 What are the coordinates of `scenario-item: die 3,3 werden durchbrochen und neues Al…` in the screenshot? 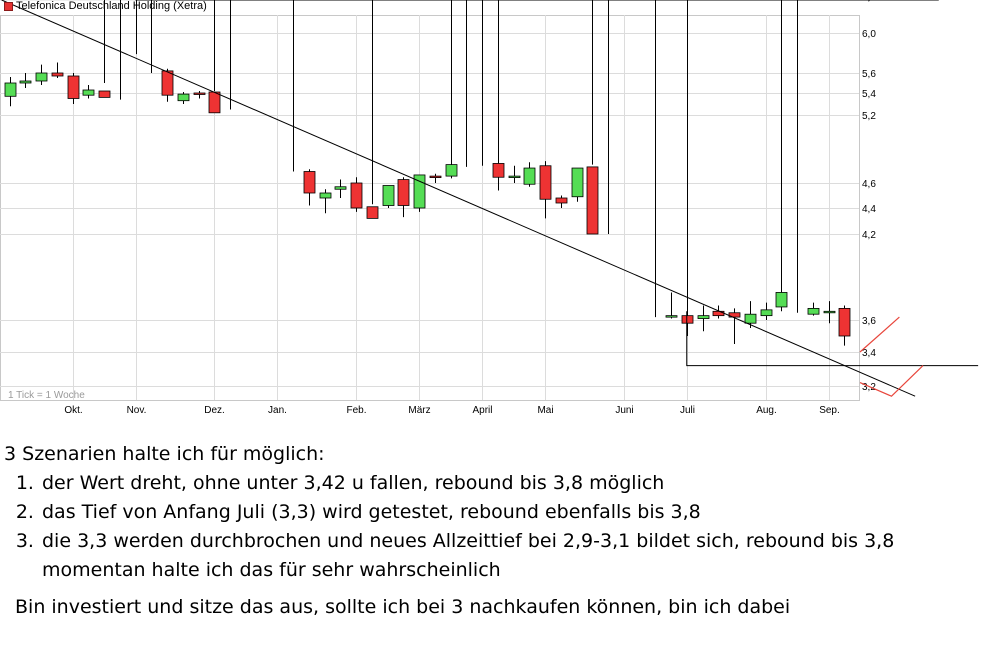 It's located at (514, 556).